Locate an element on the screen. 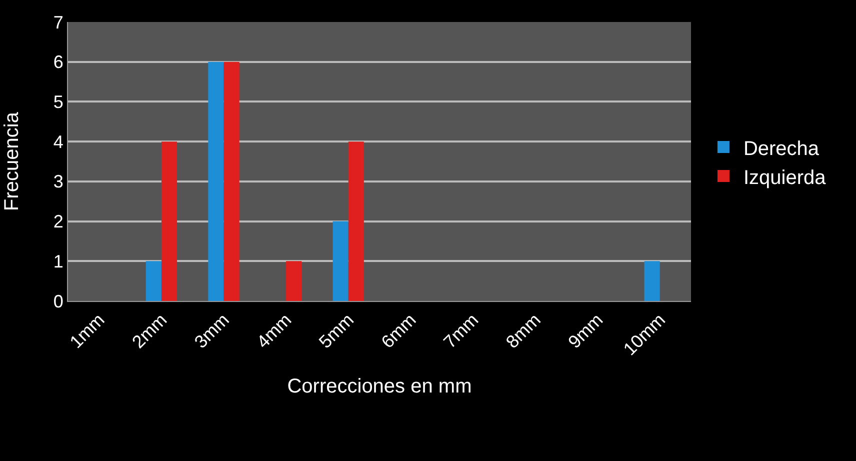  y-tick-label: 3 is located at coordinates (58, 182).